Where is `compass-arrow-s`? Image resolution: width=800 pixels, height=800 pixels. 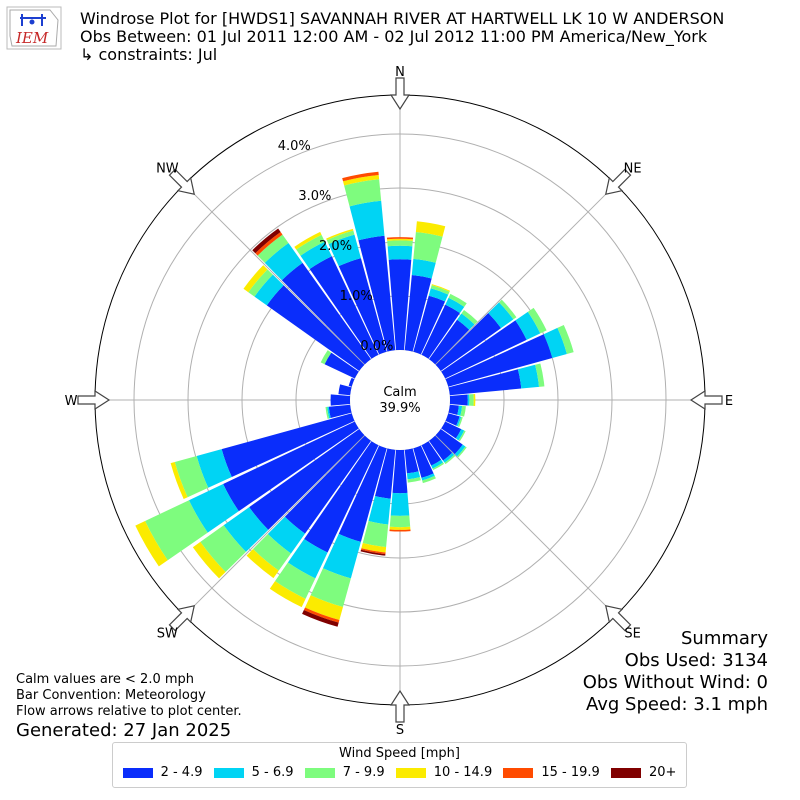
compass-arrow-s is located at coordinates (400, 706).